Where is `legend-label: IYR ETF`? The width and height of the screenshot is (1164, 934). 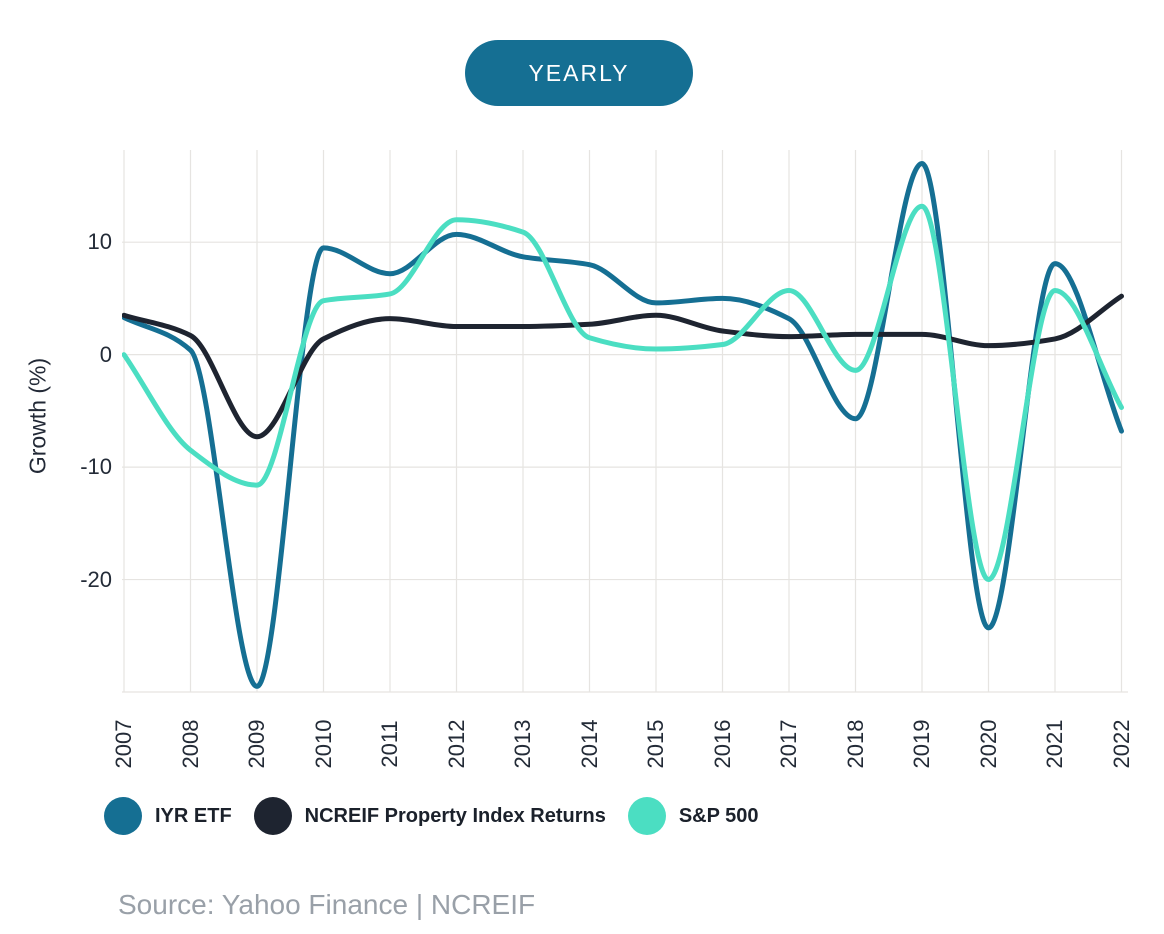
legend-label: IYR ETF is located at coordinates (193, 815).